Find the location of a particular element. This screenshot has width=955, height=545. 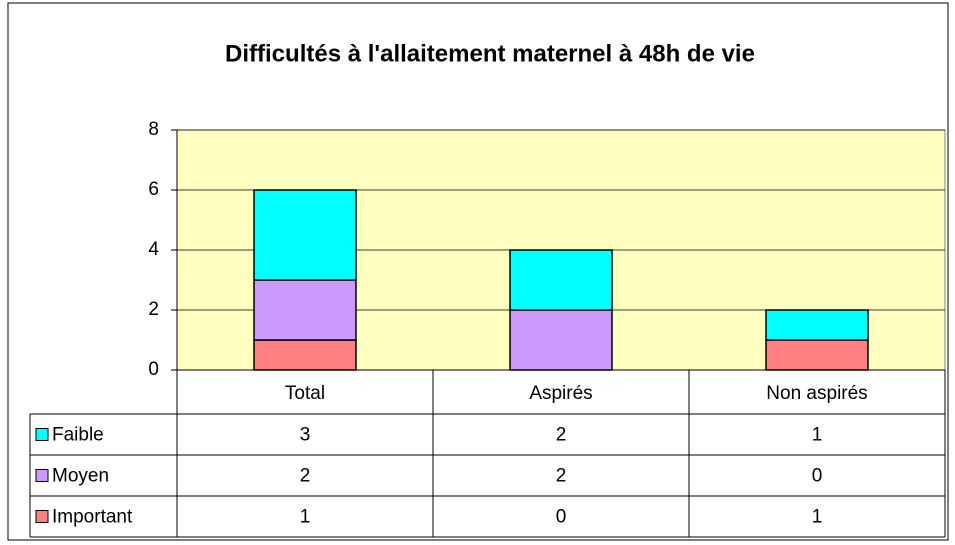

y-tick-label: 8 is located at coordinates (153, 129).